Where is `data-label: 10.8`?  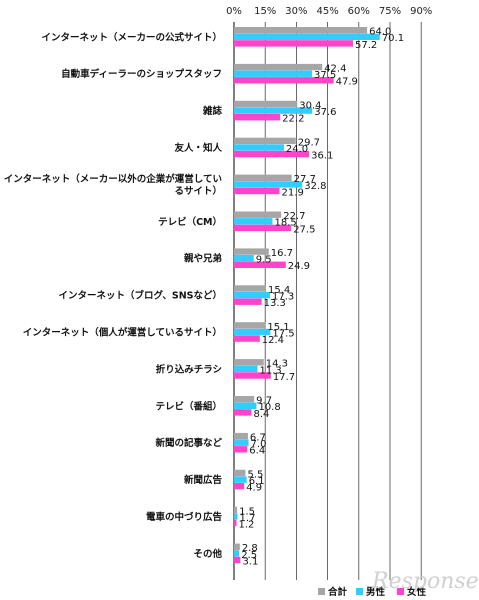
data-label: 10.8 is located at coordinates (269, 407).